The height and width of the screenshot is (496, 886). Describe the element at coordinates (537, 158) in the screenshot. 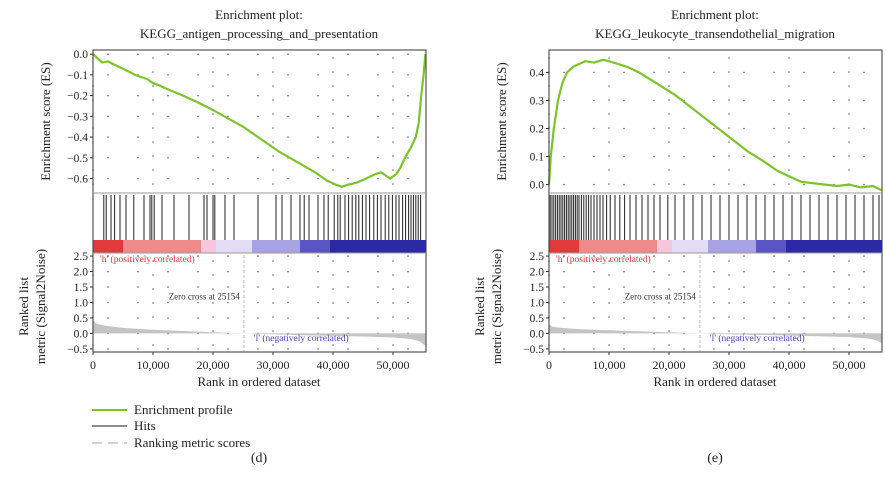

I see `es-y-tick-label: 0.1` at that location.